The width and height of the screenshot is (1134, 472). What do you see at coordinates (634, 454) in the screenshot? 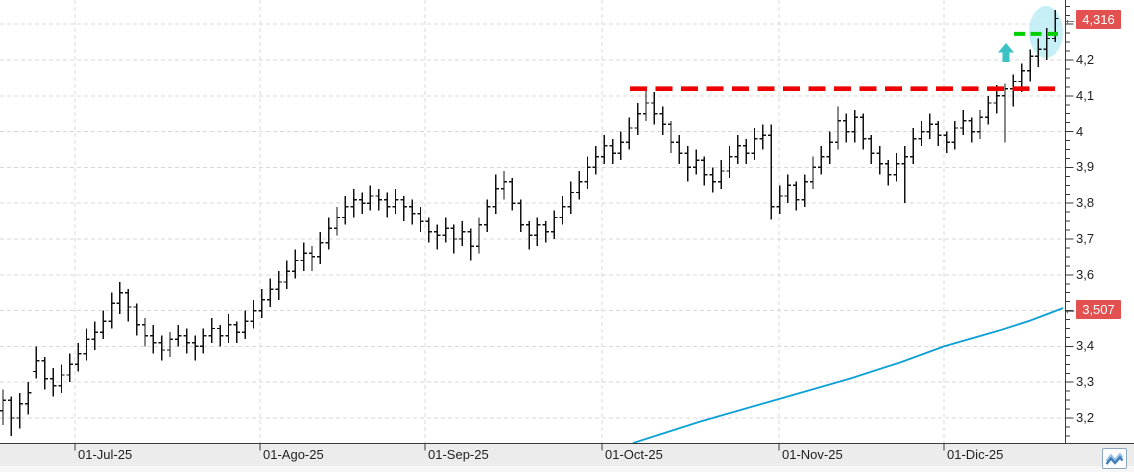
I see `x-axis-label: 01-Oct-25` at bounding box center [634, 454].